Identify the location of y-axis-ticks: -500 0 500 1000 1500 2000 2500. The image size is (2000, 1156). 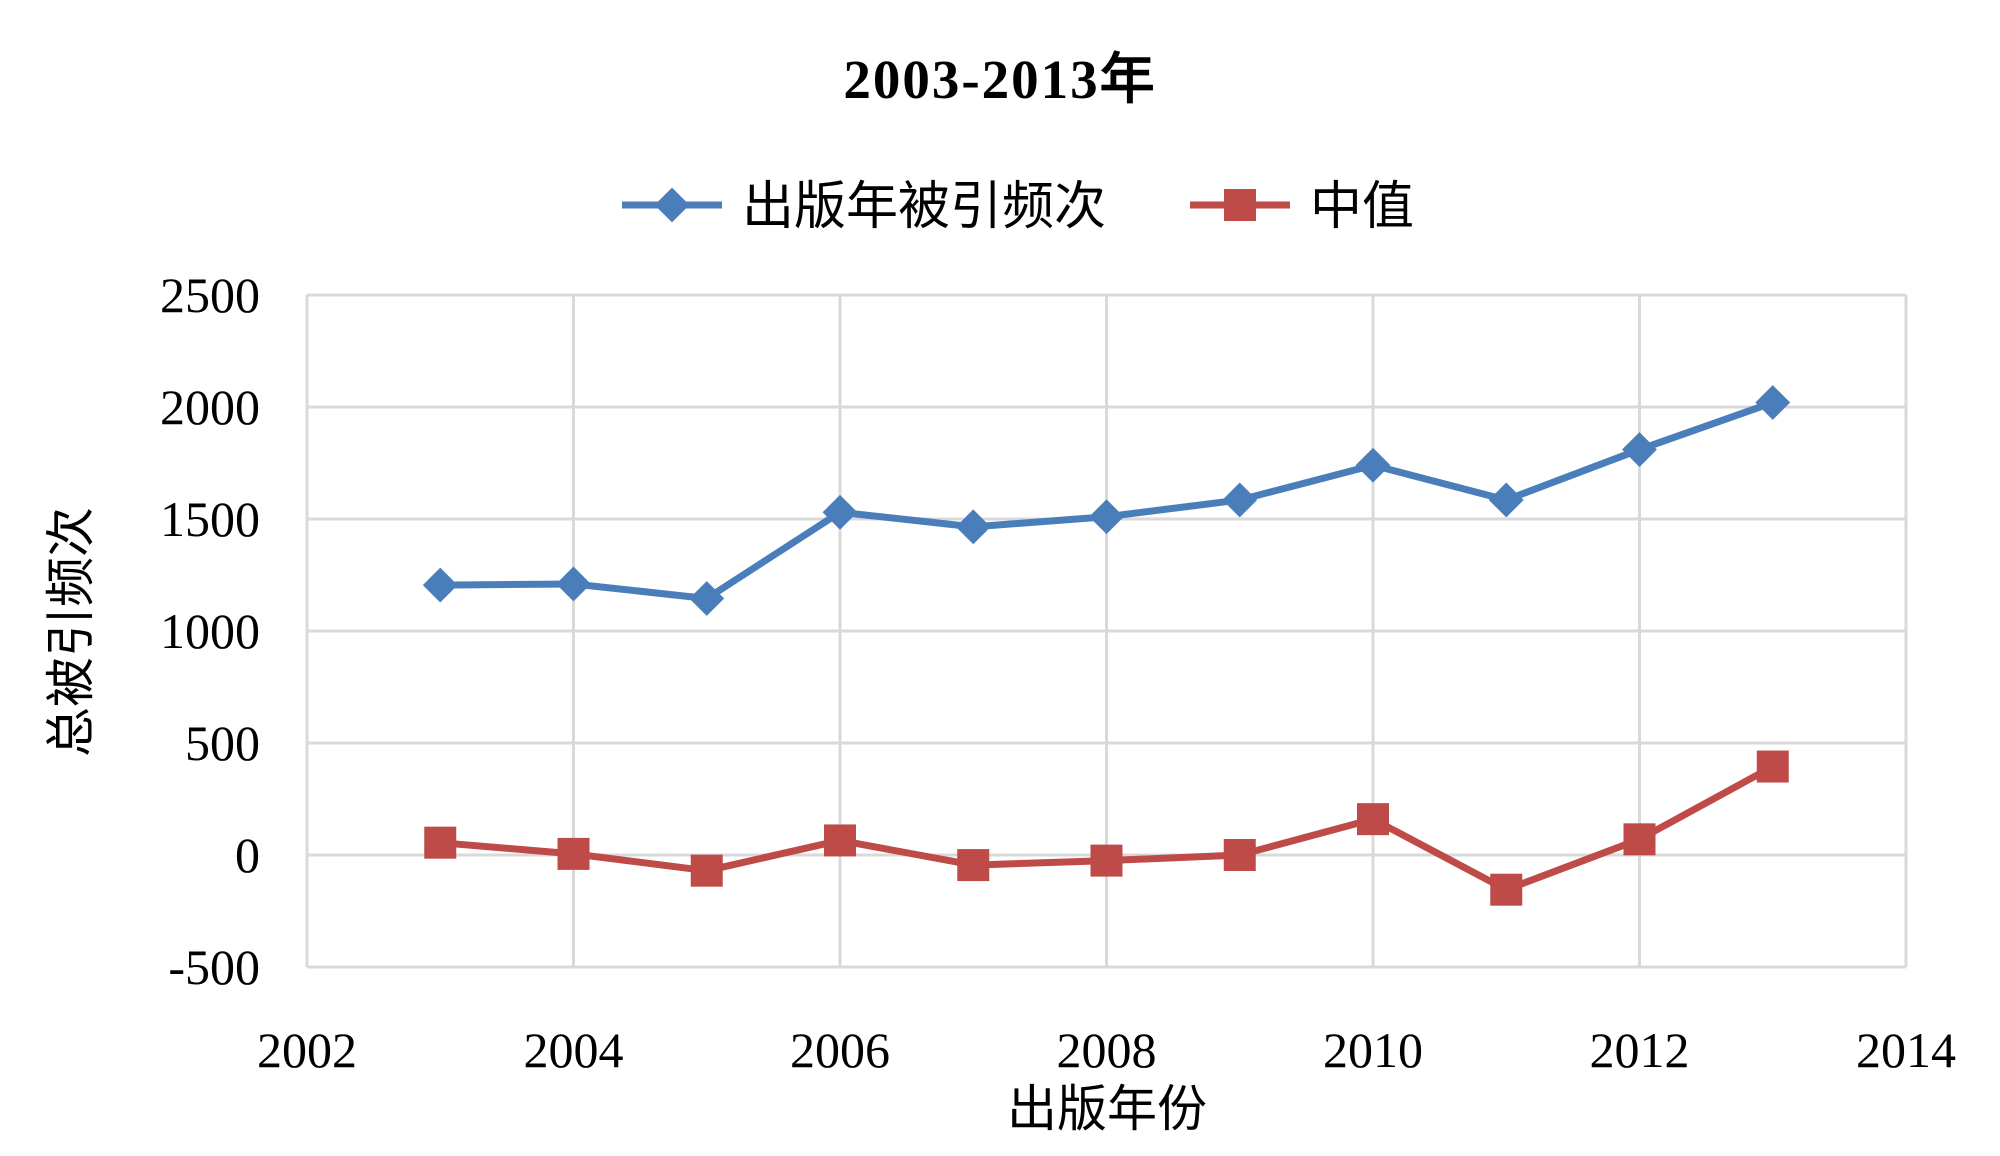
(210, 631).